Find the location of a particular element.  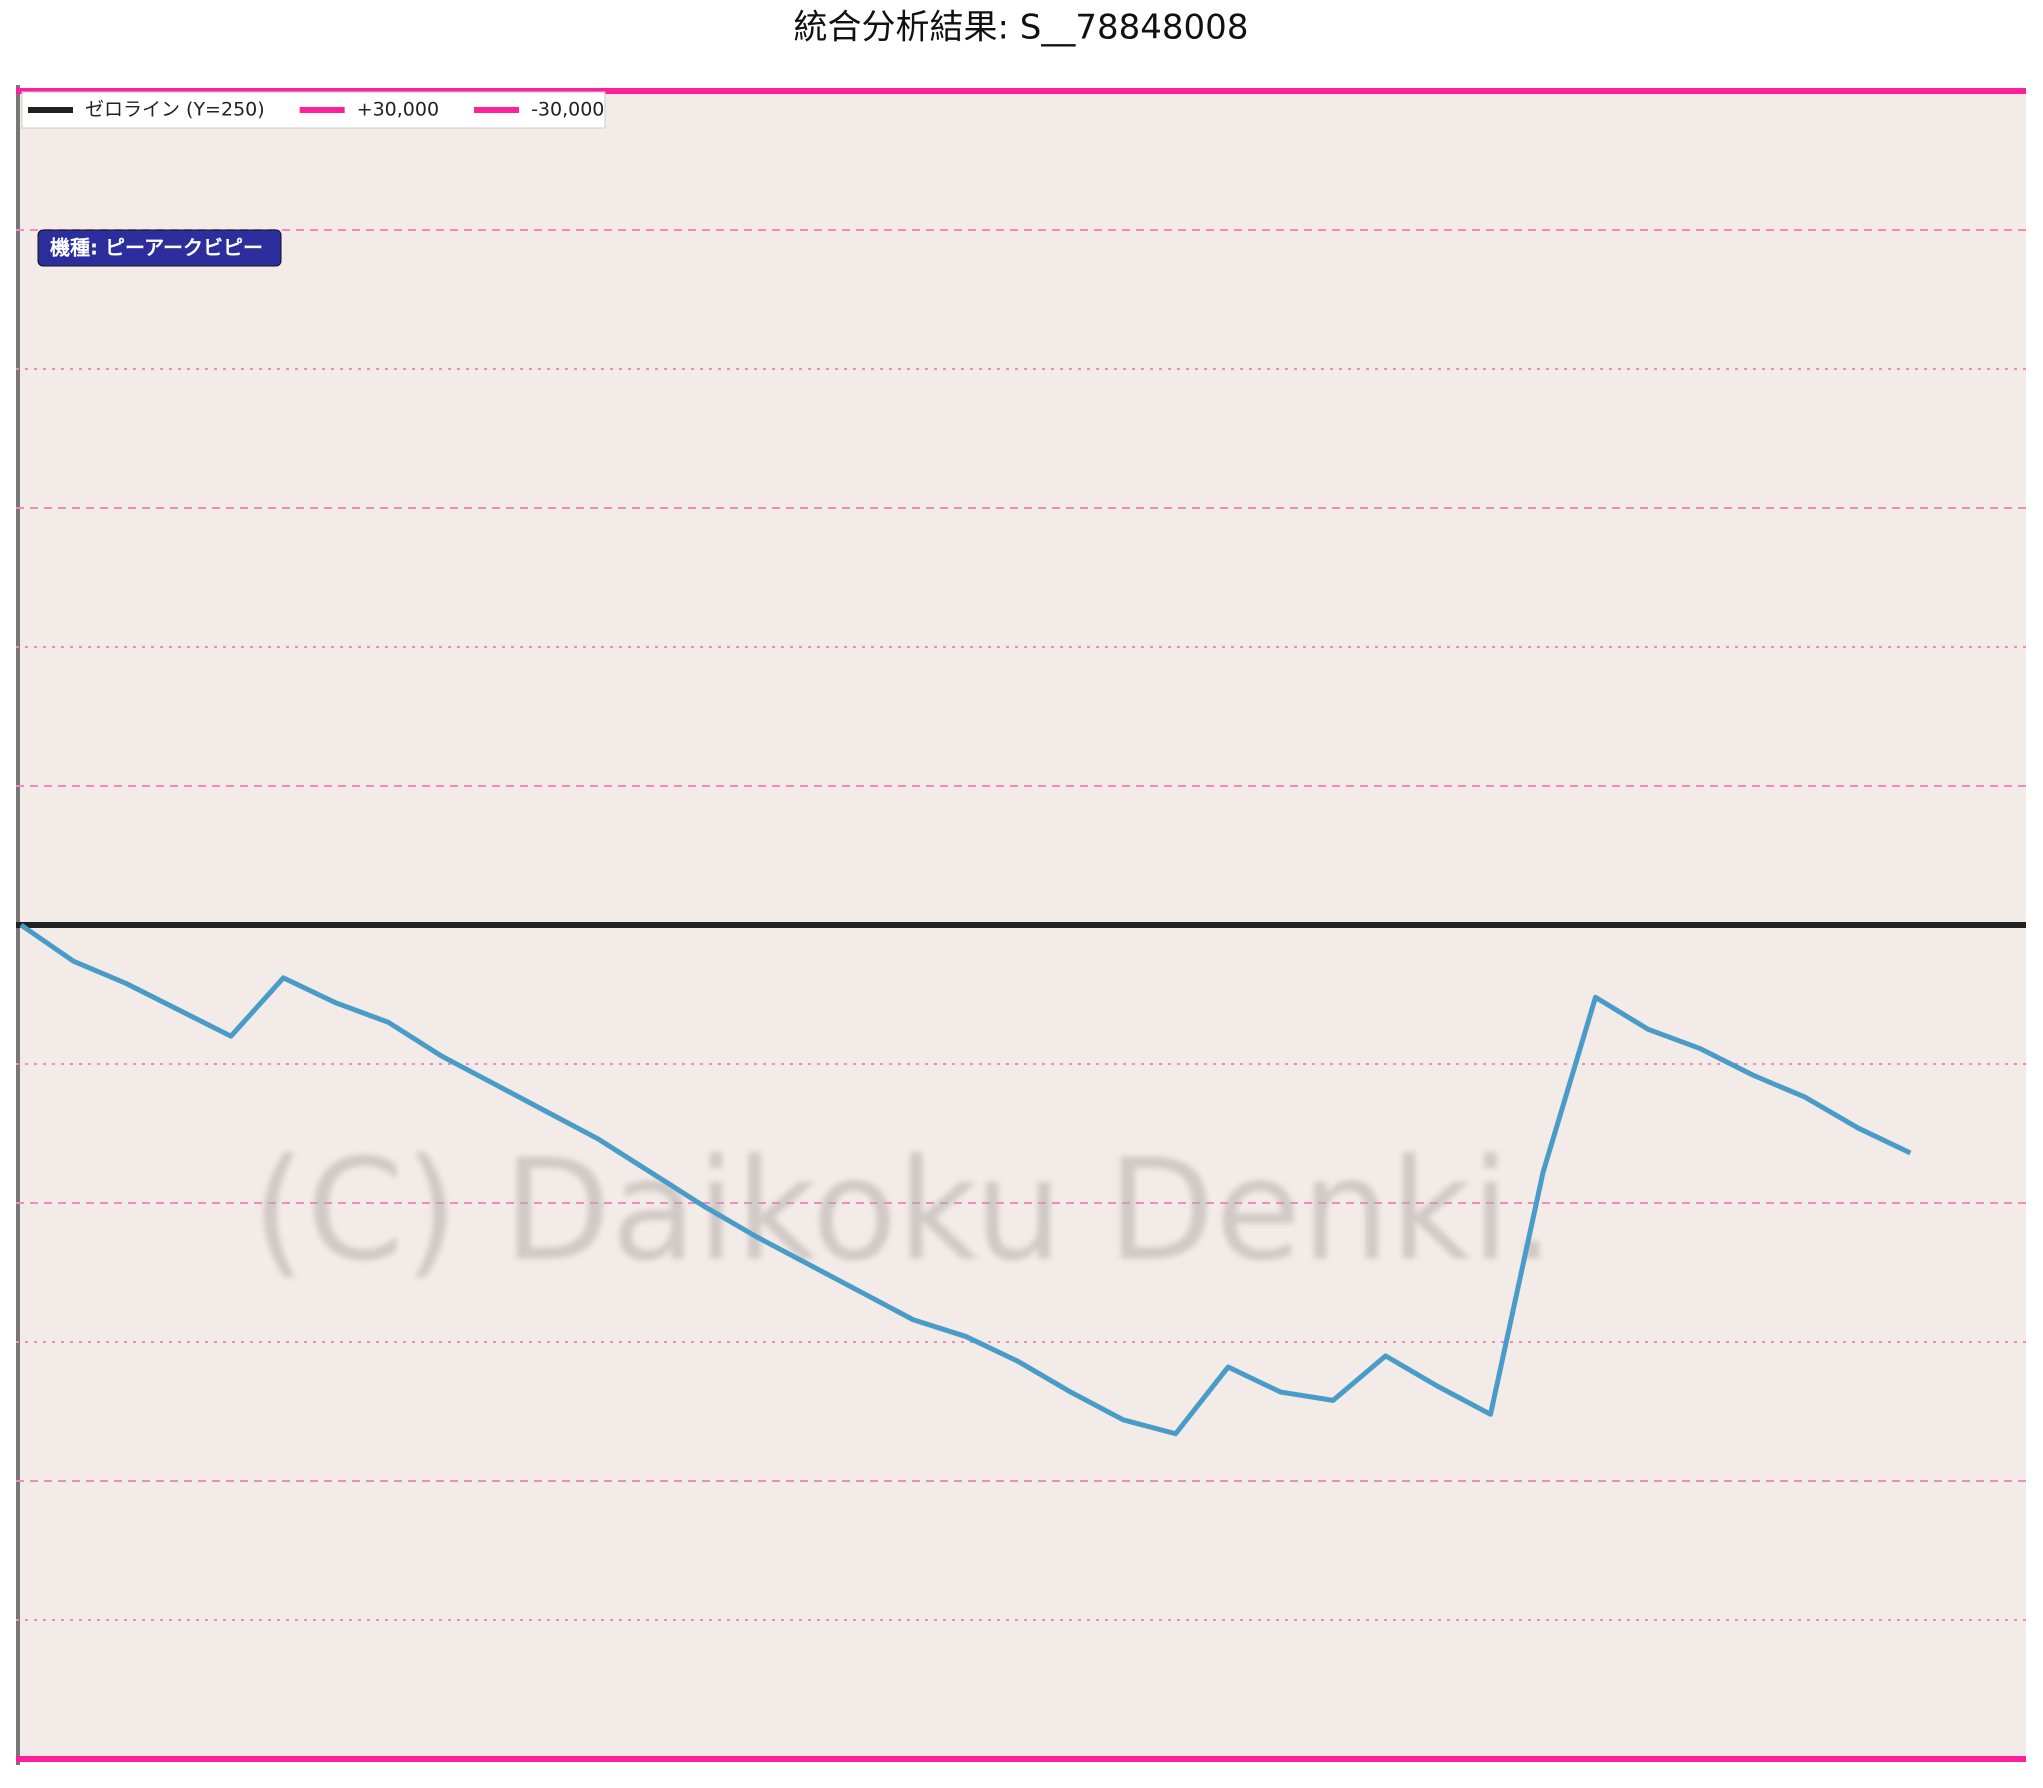

legend-items: ゼロライン (Y=250) +30,000 -30,000 is located at coordinates (316, 110).